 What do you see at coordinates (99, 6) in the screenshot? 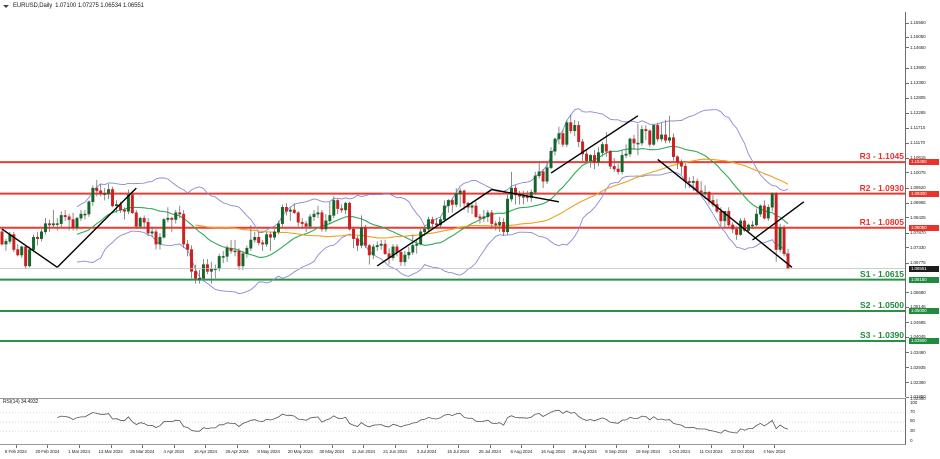
I see `ohlc-values: 1.07100 1.07275 1.06534 1.06551` at bounding box center [99, 6].